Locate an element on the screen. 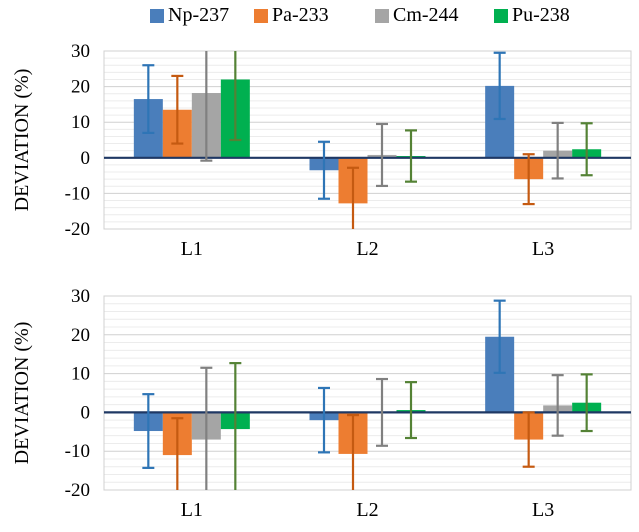  legend-item-pa-233: Pa-233 is located at coordinates (291, 15).